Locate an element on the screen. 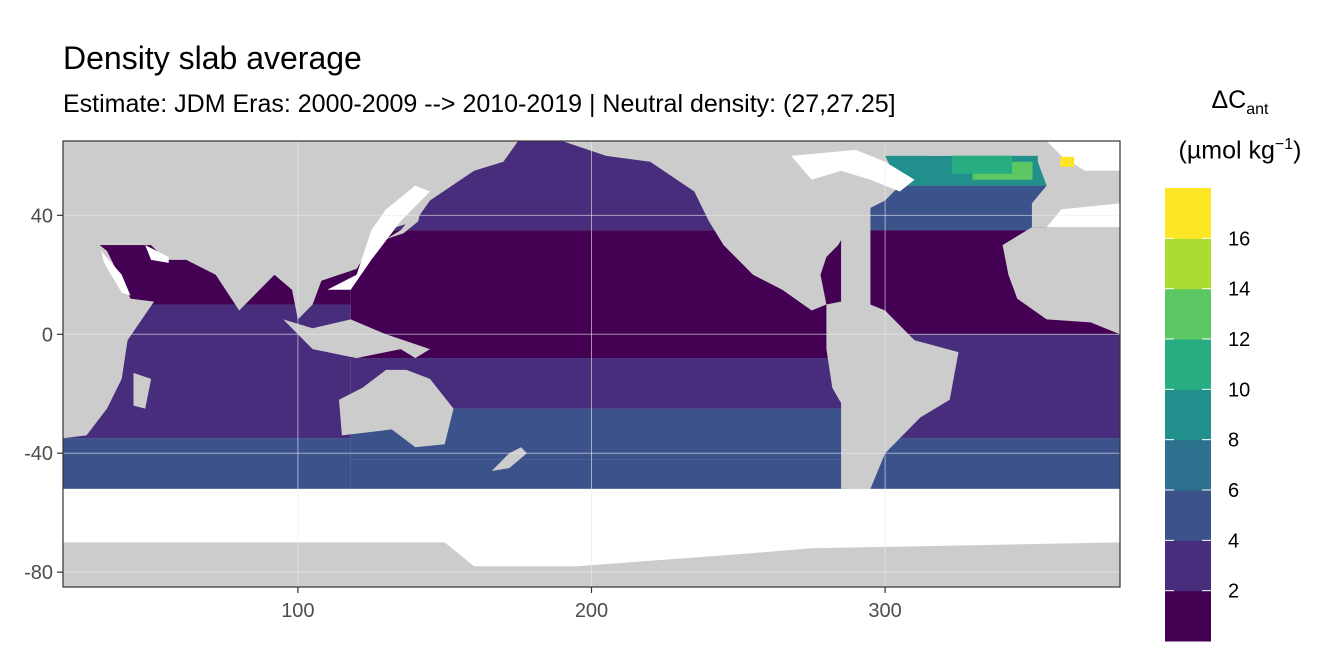 The image size is (1344, 672). legend-title-variable: ΔCant is located at coordinates (1240, 102).